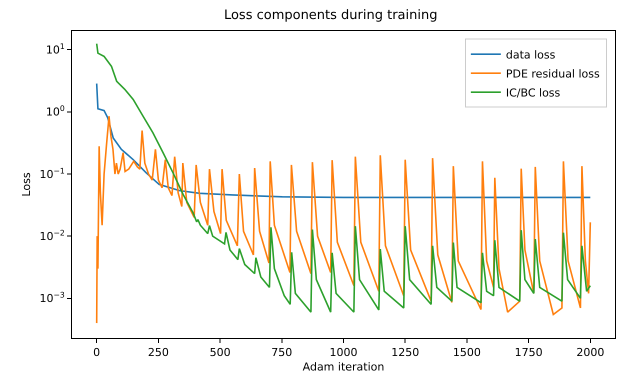  What do you see at coordinates (331, 15) in the screenshot?
I see `chart-title: Loss components during training` at bounding box center [331, 15].